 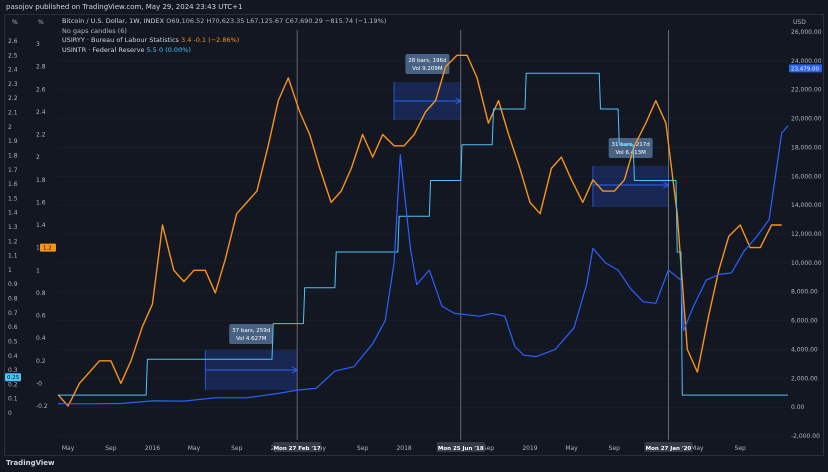 I want to click on legend-btc-name: Bitcoin / U.S. Dollar, 1W, INDEX, so click(x=113, y=21).